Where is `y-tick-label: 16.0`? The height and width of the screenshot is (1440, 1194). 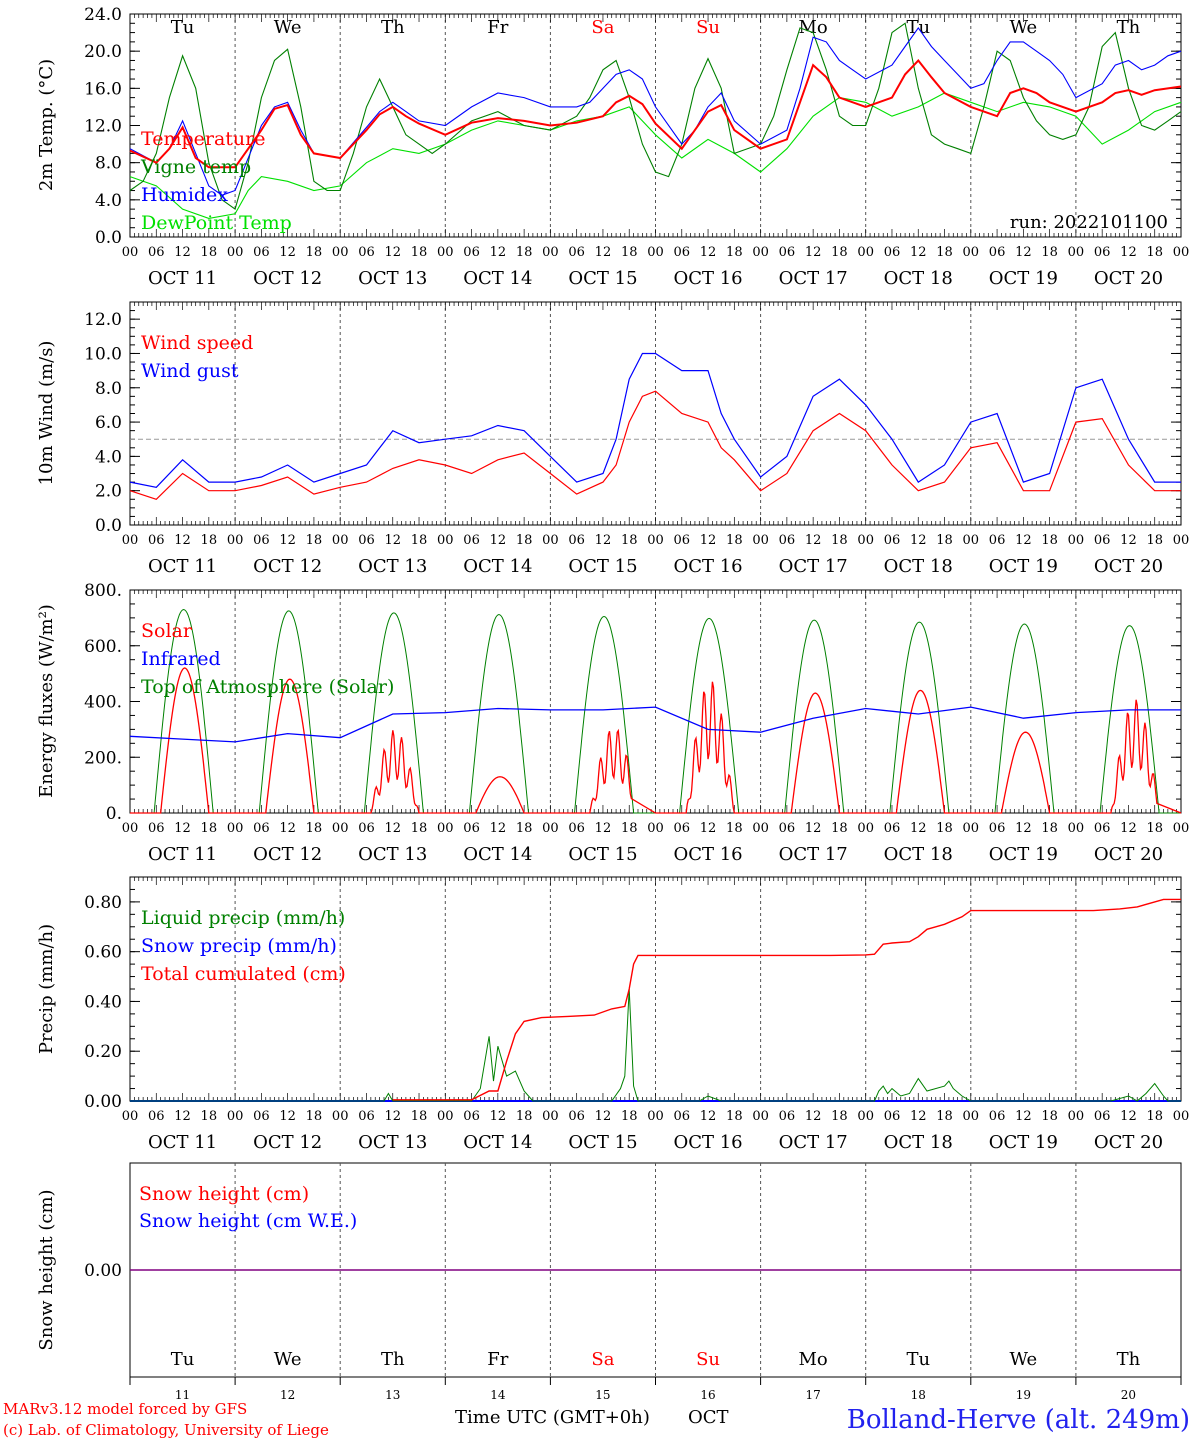
y-tick-label: 16.0 is located at coordinates (103, 89).